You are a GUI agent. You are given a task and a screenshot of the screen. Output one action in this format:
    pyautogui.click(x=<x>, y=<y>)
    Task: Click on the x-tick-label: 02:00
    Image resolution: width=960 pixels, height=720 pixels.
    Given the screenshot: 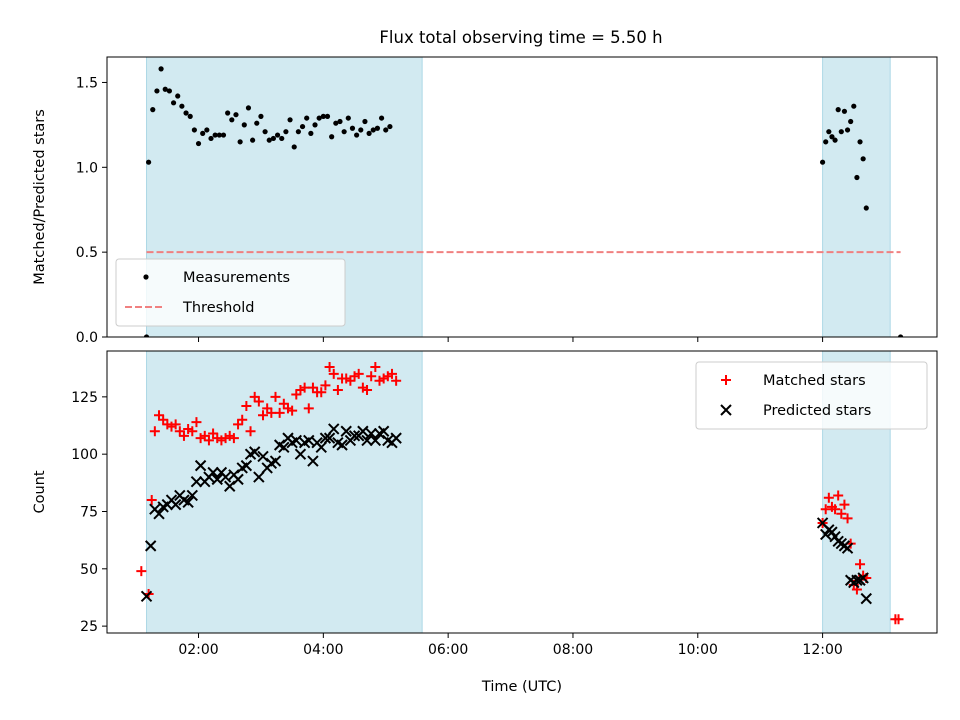 What is the action you would take?
    pyautogui.click(x=198, y=650)
    